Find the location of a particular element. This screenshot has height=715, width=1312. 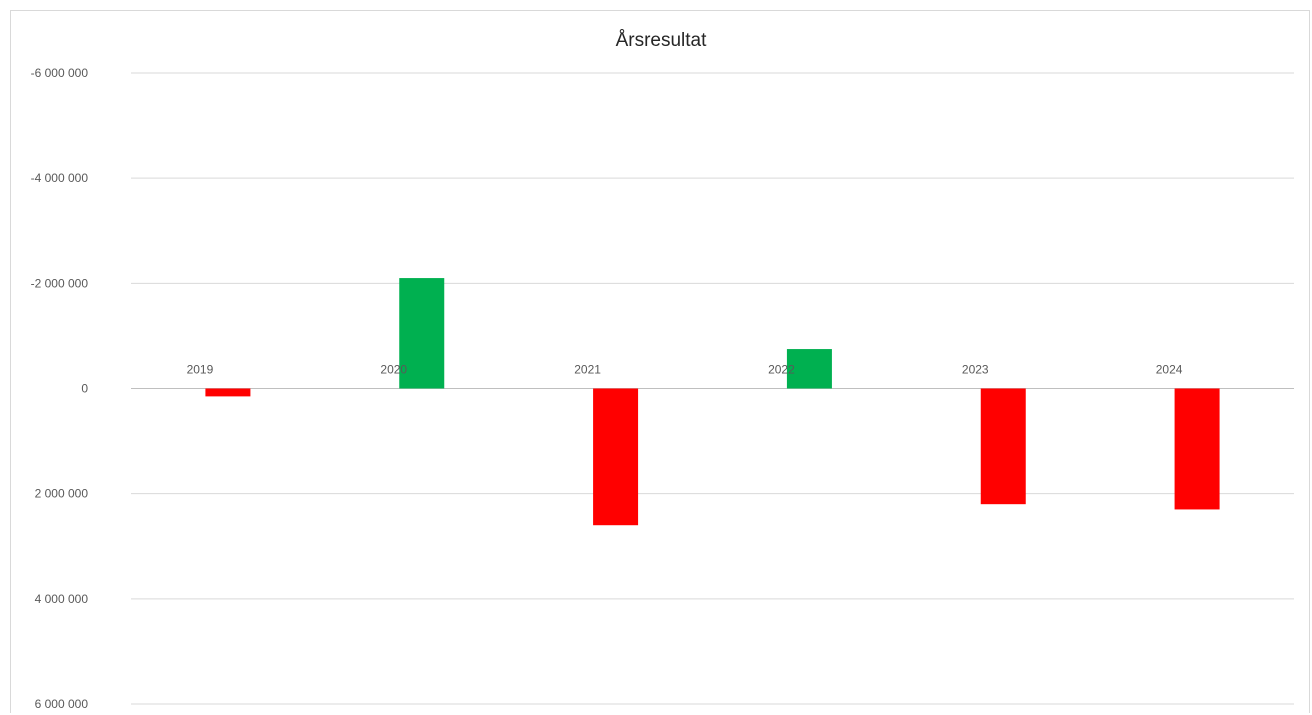

x-tick-label: 2019 is located at coordinates (200, 370).